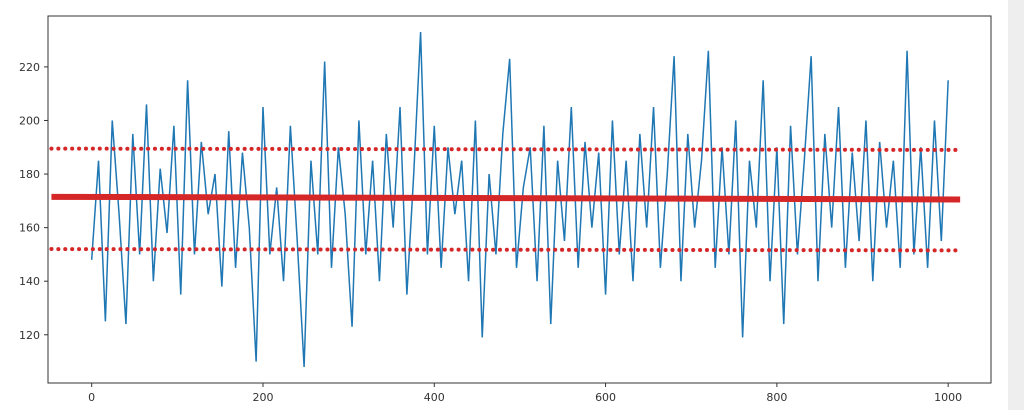 Image resolution: width=1024 pixels, height=414 pixels. What do you see at coordinates (948, 397) in the screenshot?
I see `x-tick-label: 1000` at bounding box center [948, 397].